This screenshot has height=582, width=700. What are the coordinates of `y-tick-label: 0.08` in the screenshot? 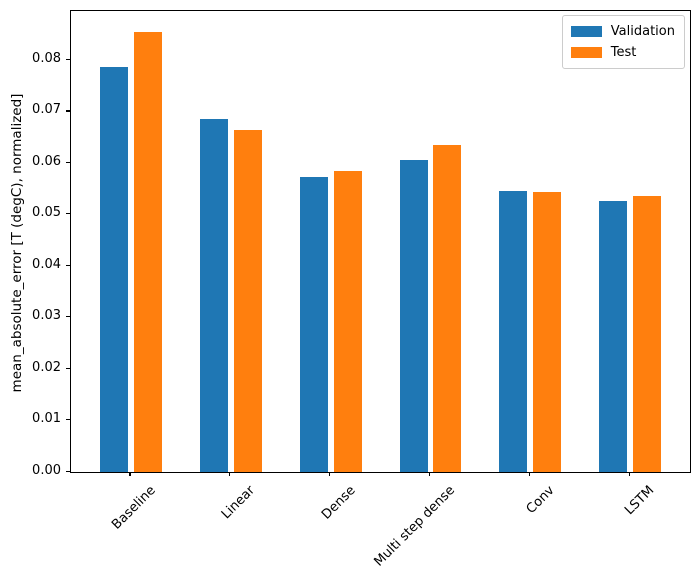 It's located at (46, 58).